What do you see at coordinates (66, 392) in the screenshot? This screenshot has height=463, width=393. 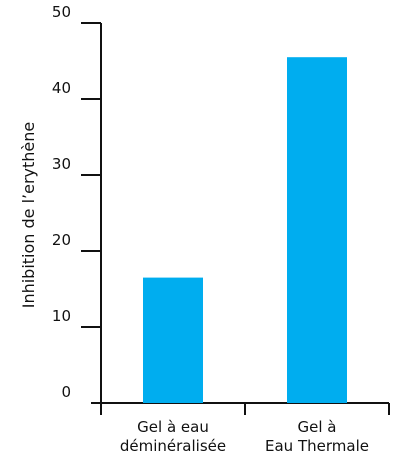 I see `y-tick-label: 0` at bounding box center [66, 392].